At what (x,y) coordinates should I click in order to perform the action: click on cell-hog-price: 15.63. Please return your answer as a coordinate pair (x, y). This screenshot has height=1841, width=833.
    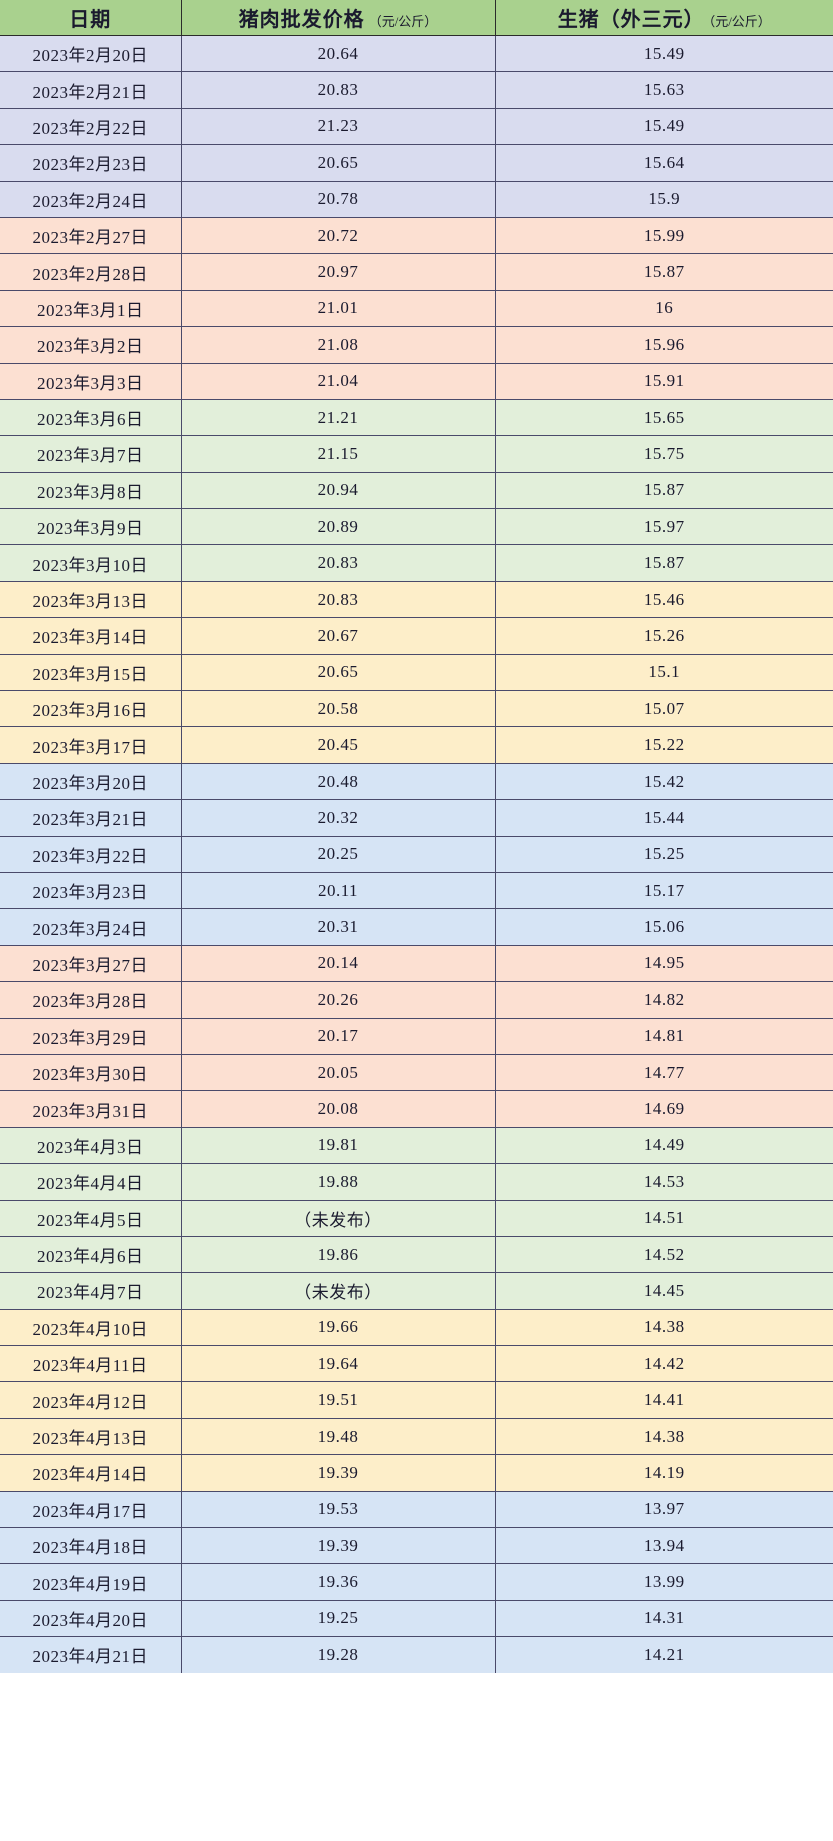
    Looking at the image, I should click on (663, 90).